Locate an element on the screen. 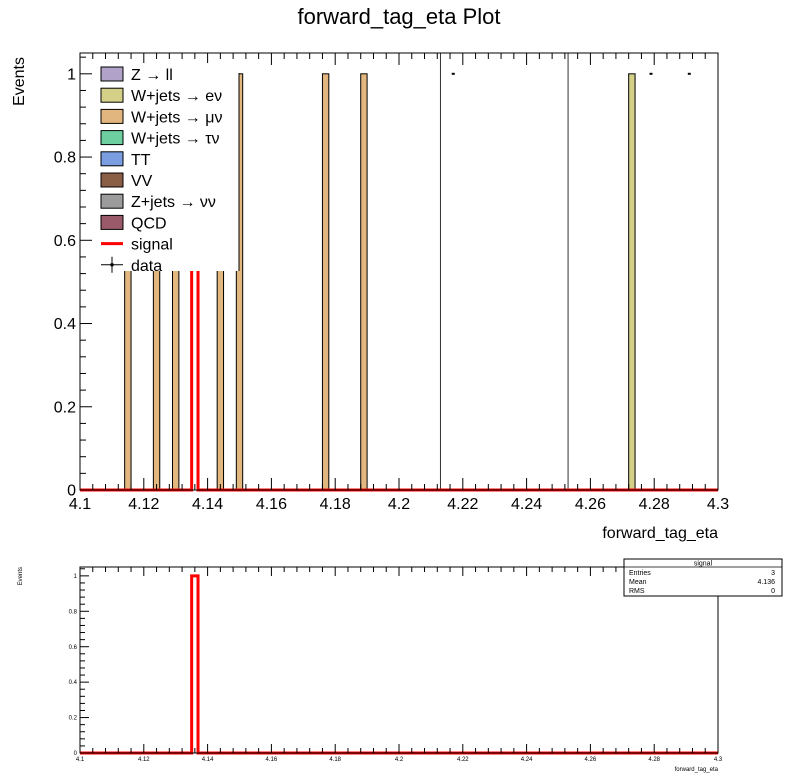 Image resolution: width=798 pixels, height=778 pixels. x-axis-title: forward_tag_eta is located at coordinates (660, 533).